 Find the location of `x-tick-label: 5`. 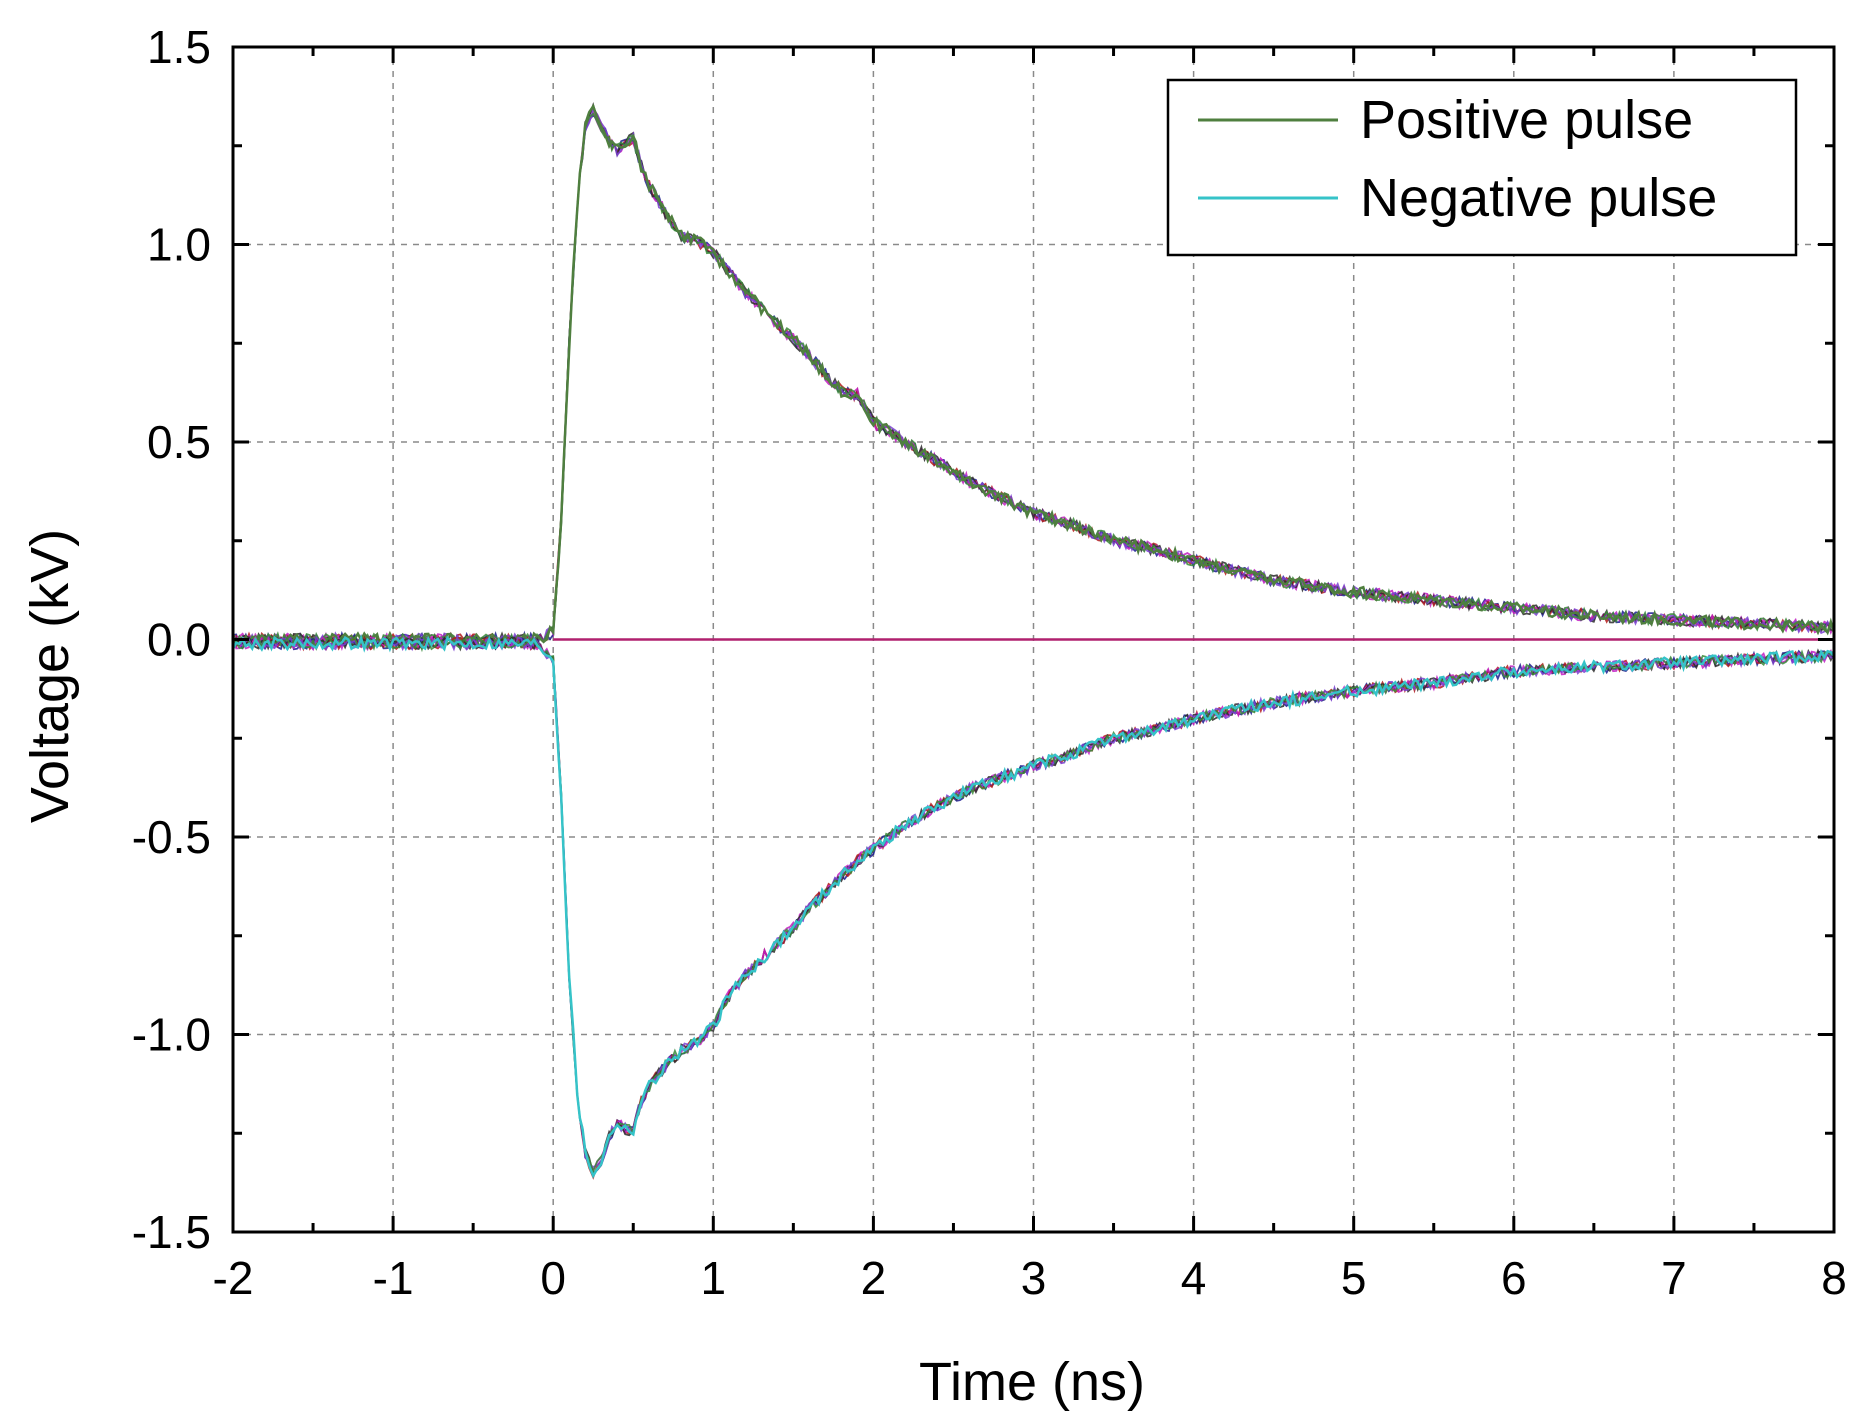

x-tick-label: 5 is located at coordinates (1354, 1278).